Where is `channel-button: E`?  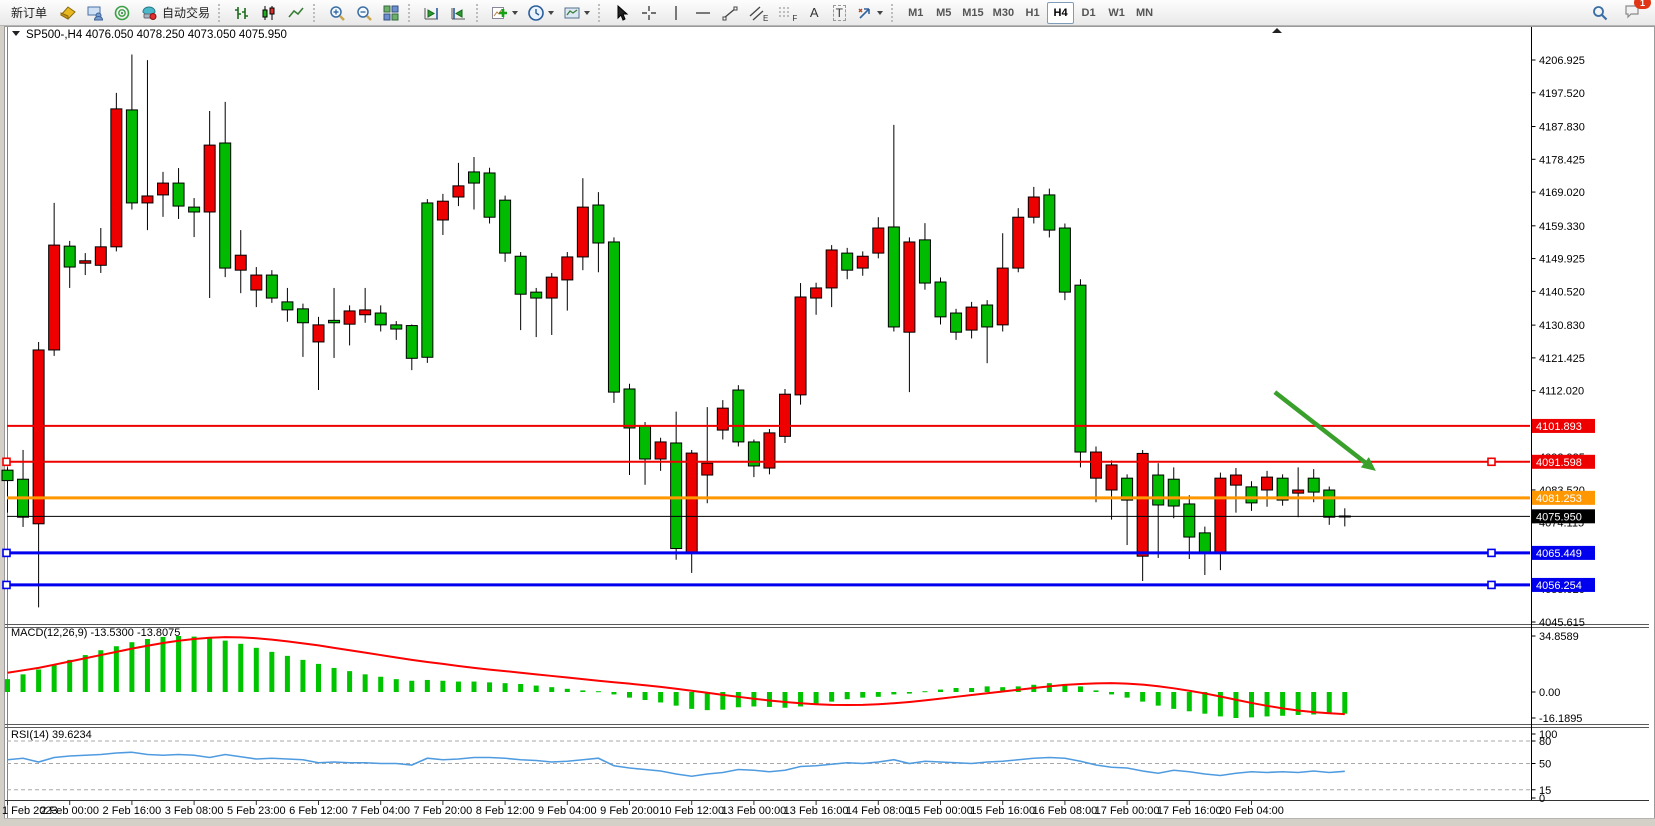 channel-button: E is located at coordinates (758, 13).